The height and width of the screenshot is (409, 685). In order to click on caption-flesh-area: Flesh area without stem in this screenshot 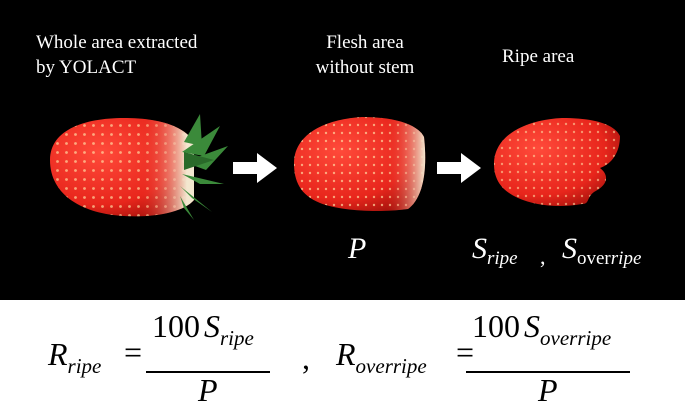, I will do `click(365, 55)`.